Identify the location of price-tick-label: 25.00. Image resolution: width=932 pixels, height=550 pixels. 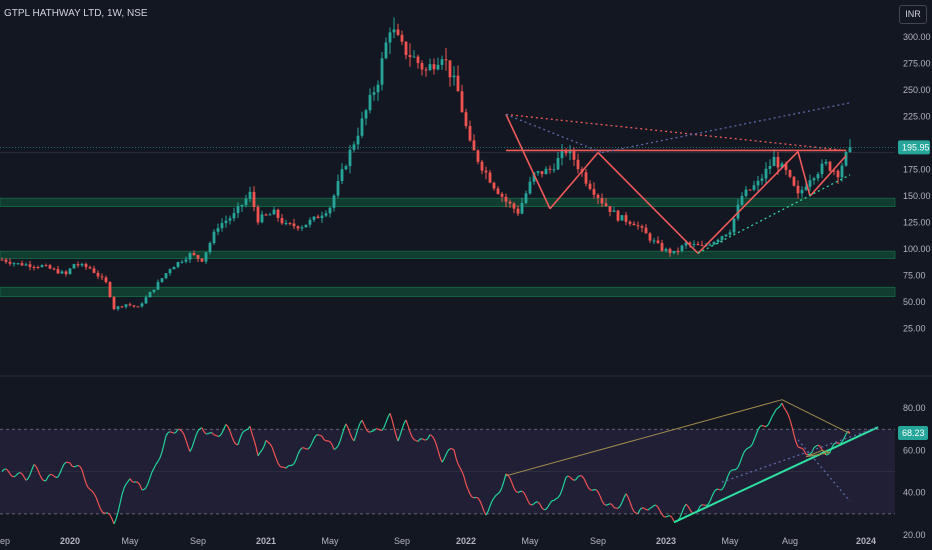
(914, 329).